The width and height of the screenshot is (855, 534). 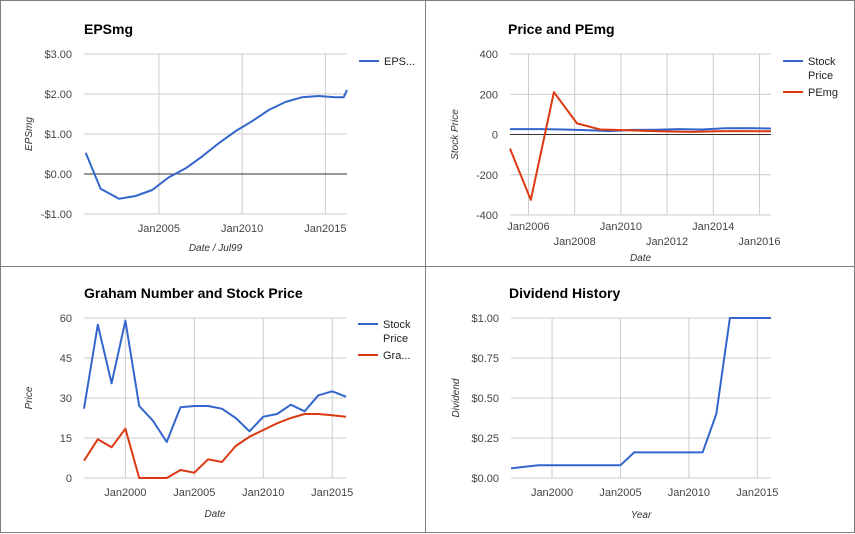 What do you see at coordinates (487, 216) in the screenshot?
I see `y-tick-label: -400` at bounding box center [487, 216].